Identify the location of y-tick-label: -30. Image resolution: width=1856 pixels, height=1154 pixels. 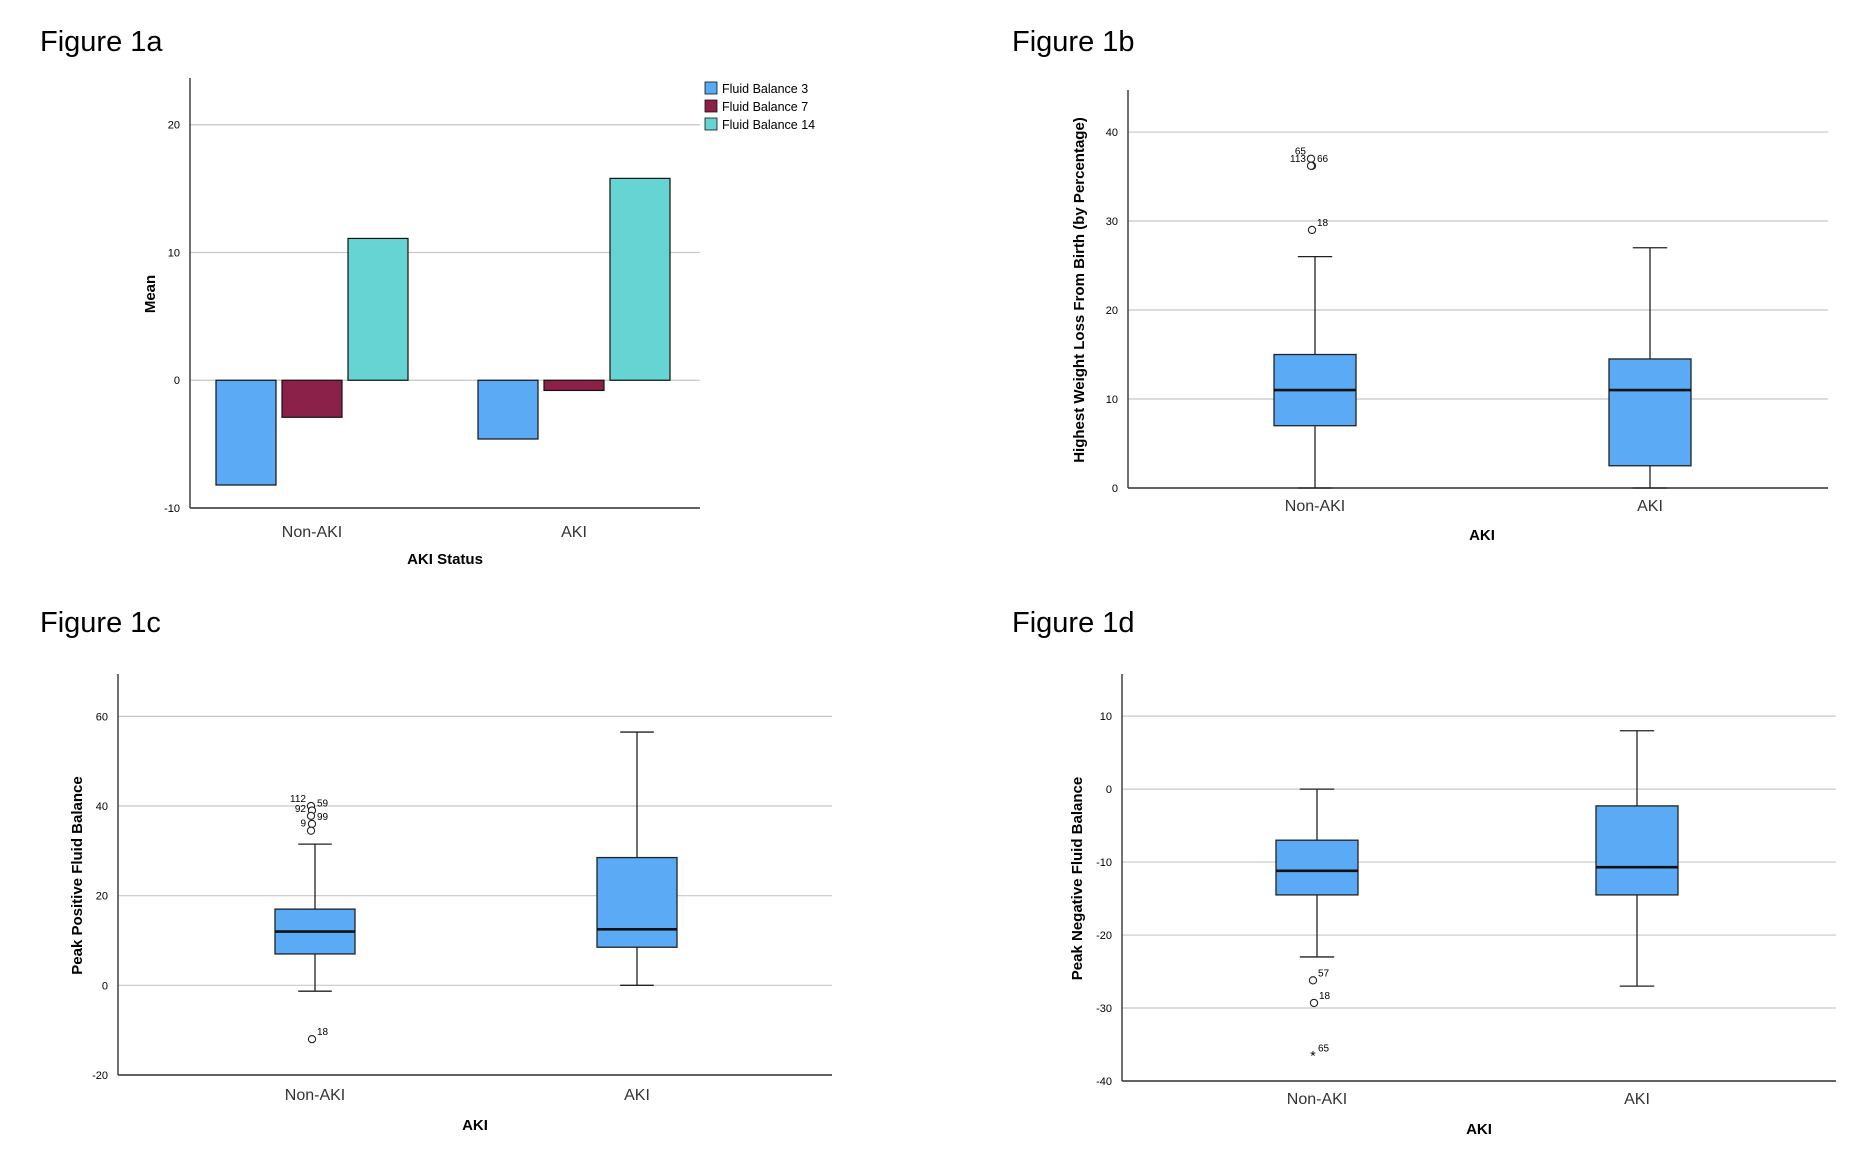
(1104, 1009).